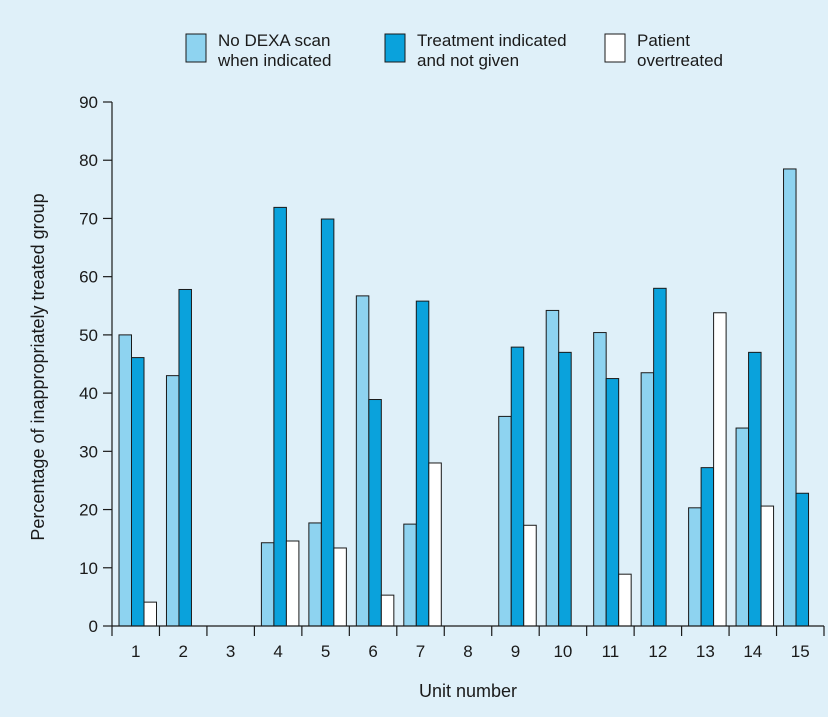 Image resolution: width=828 pixels, height=717 pixels. Describe the element at coordinates (515, 651) in the screenshot. I see `x-tick-label: 9` at that location.